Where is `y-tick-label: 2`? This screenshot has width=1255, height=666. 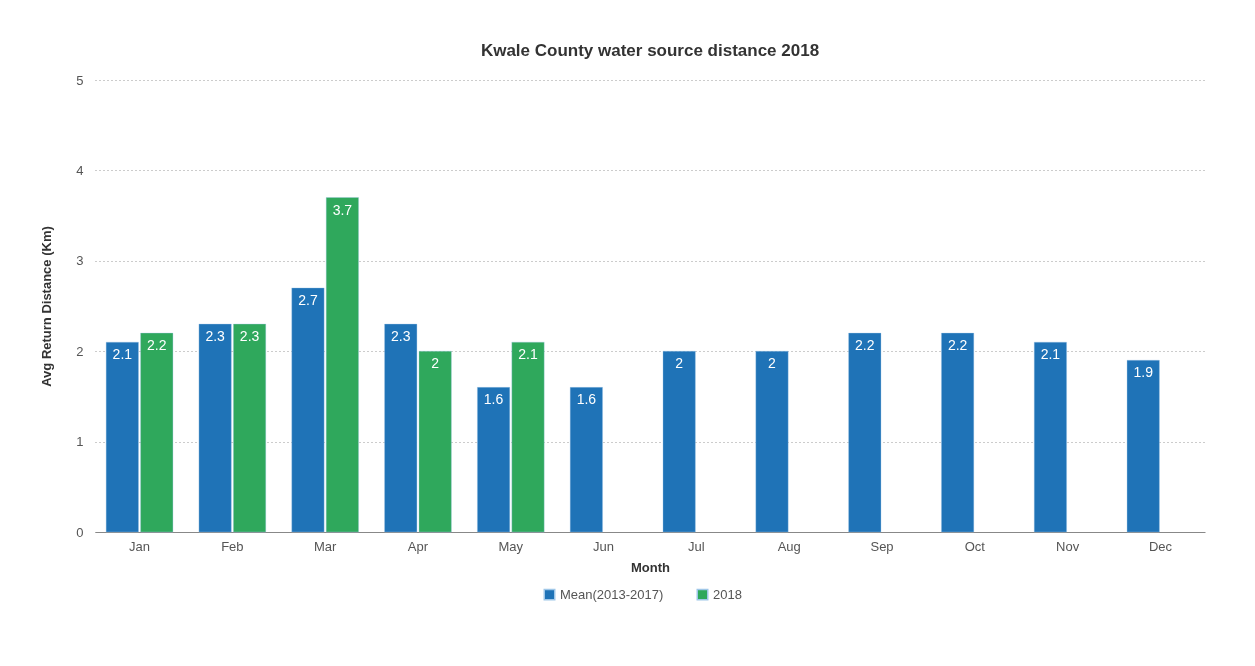
y-tick-label: 2 is located at coordinates (80, 351).